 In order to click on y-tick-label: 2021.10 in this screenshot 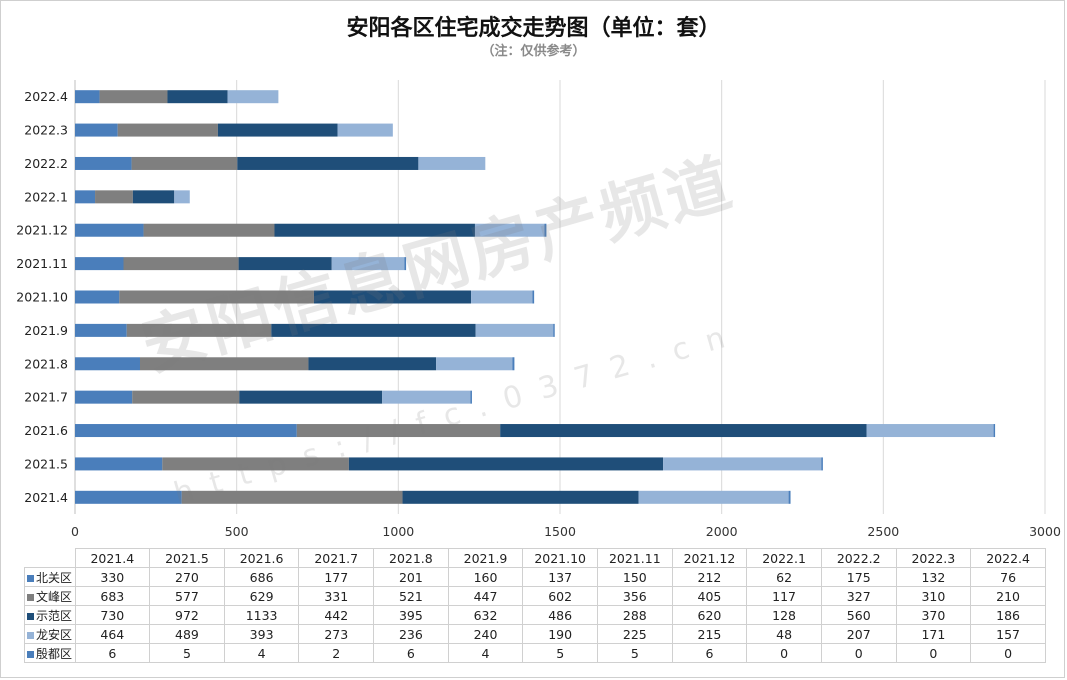, I will do `click(42, 297)`.